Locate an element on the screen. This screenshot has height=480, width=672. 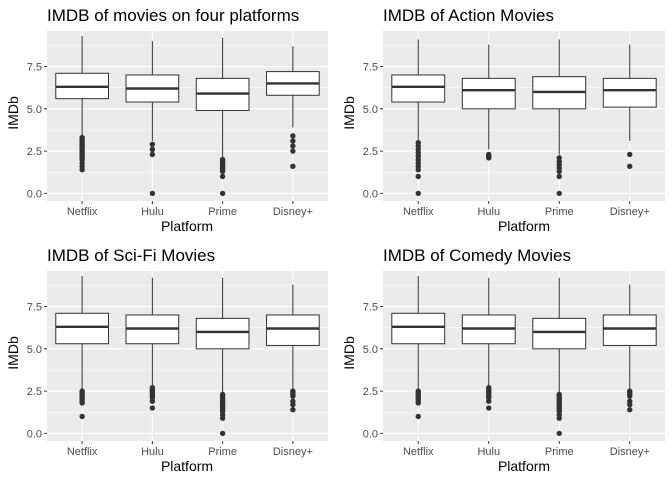
chart-title: IMDB of movies on four platforms is located at coordinates (173, 15).